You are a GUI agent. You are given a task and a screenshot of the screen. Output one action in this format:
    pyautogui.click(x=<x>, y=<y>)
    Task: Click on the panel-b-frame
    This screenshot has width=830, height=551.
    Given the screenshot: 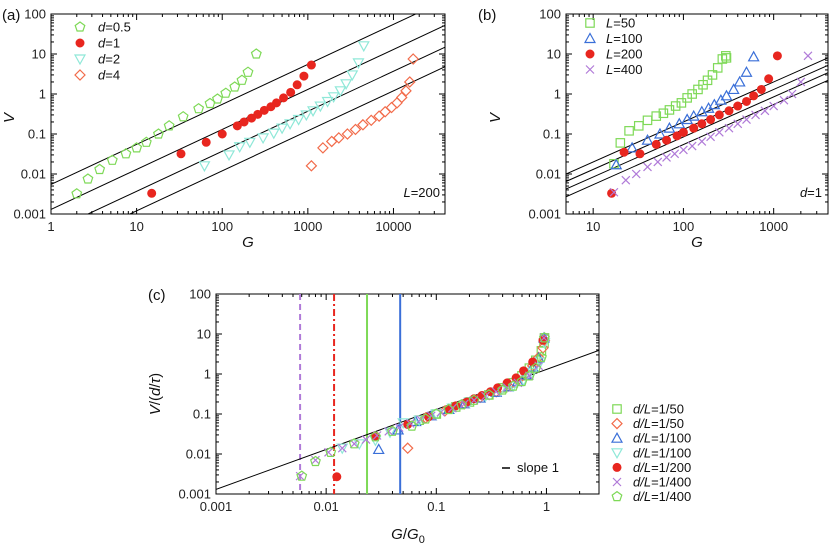 What is the action you would take?
    pyautogui.click(x=697, y=114)
    